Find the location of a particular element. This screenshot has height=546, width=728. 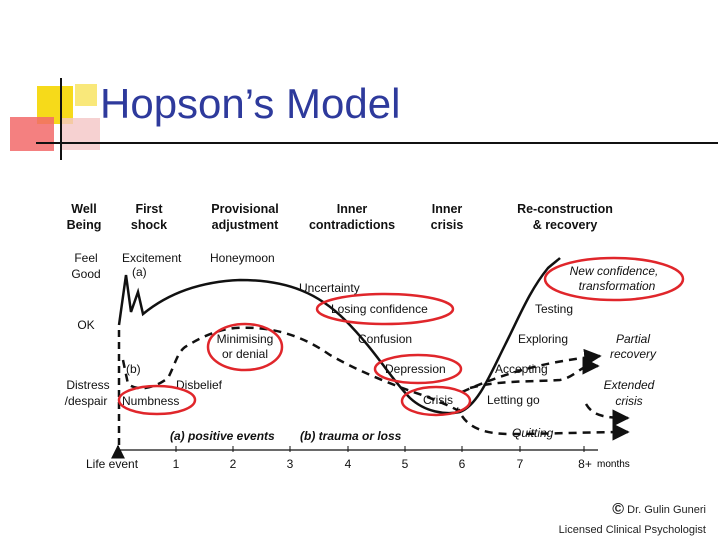

header-inner-crisis-line2: crisis is located at coordinates (447, 225).